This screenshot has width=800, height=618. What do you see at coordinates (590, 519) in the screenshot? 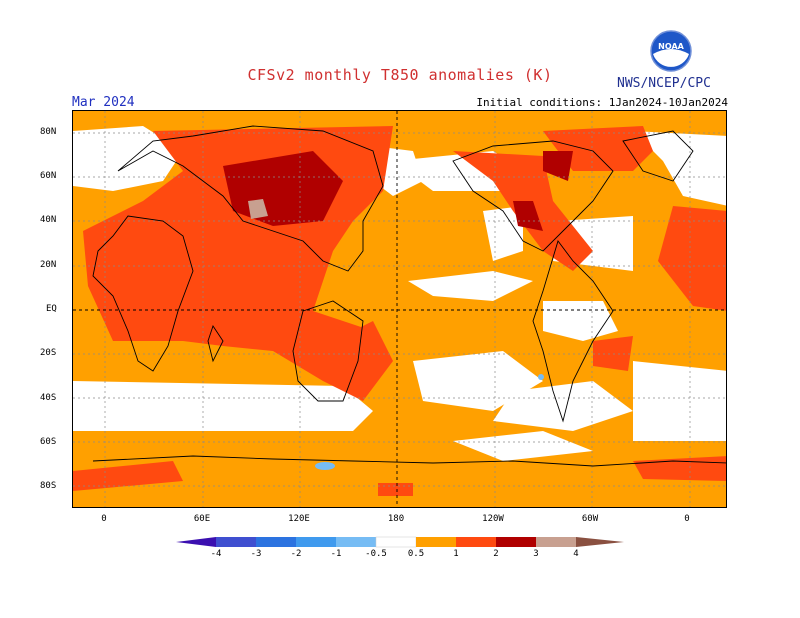
I see `lon-label: 60W` at bounding box center [590, 519].